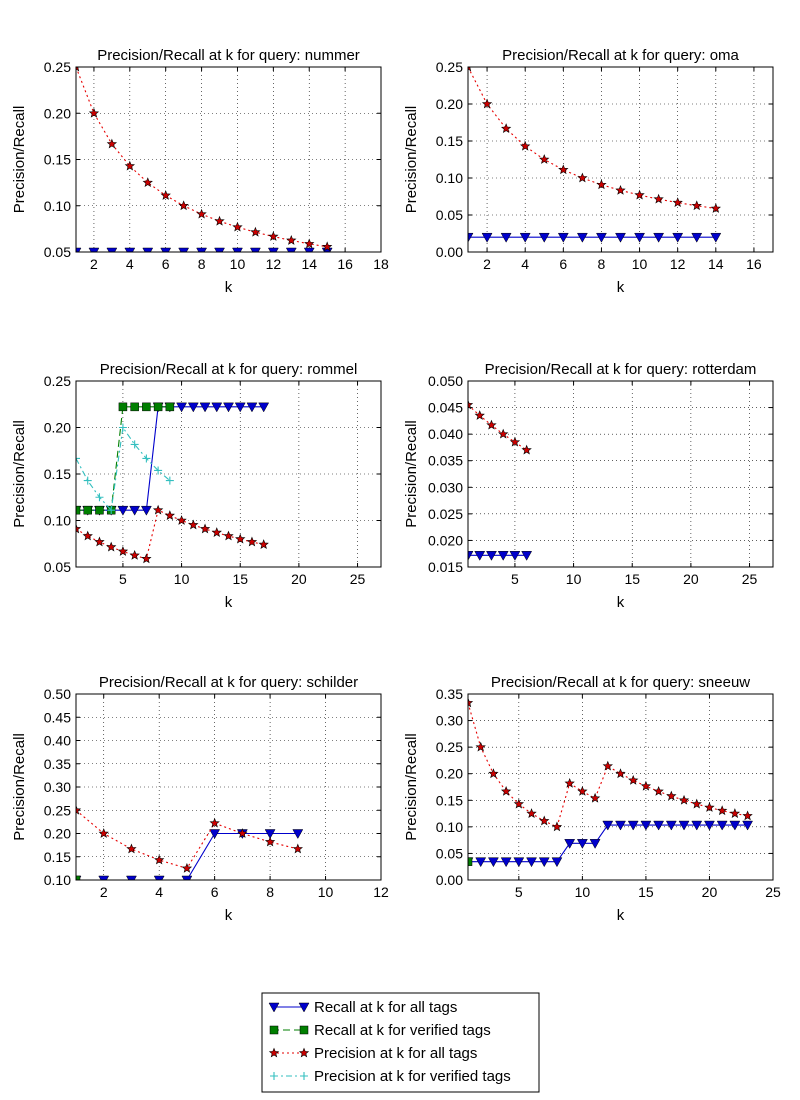 The height and width of the screenshot is (1100, 800). I want to click on legend-label: Precision at k for all tags, so click(395, 1053).